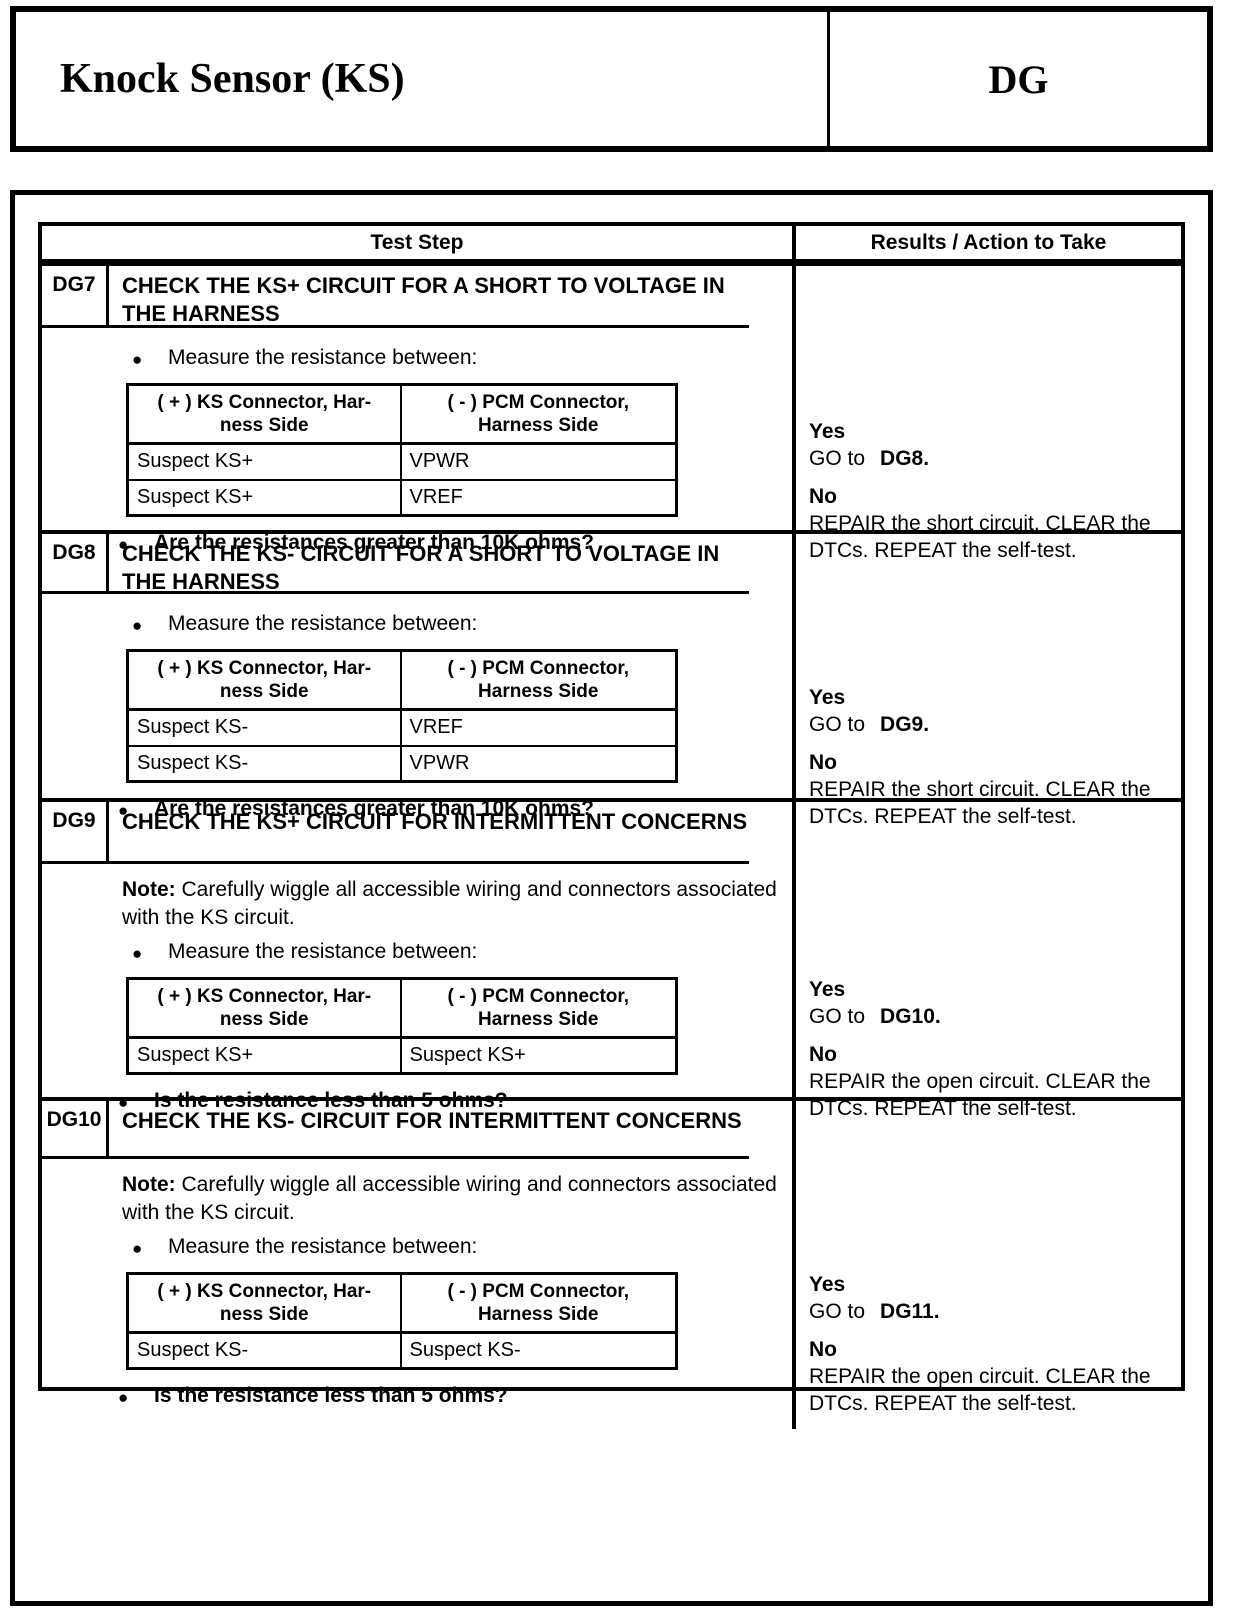  I want to click on page-header-box: Knock Sensor (KS) DG, so click(611, 79).